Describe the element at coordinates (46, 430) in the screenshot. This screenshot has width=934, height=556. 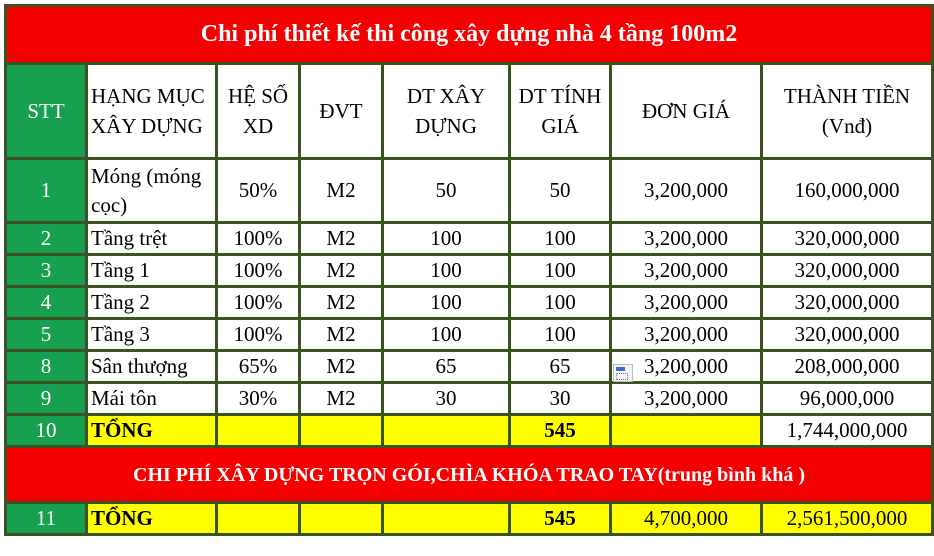
I see `cell-stt: 10` at that location.